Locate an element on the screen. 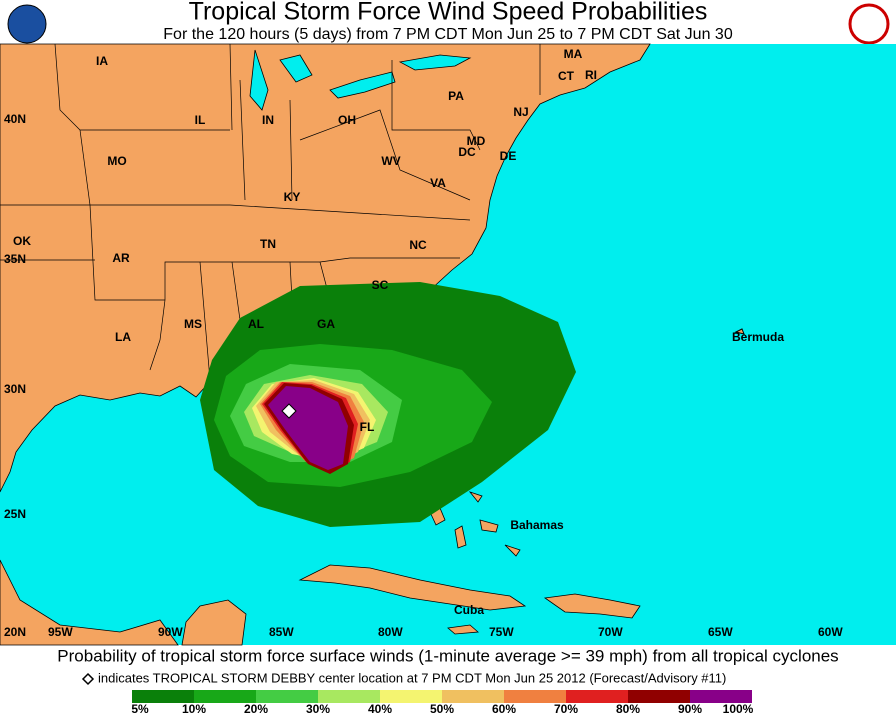 Image resolution: width=896 pixels, height=716 pixels. legend-label: 30% is located at coordinates (318, 709).